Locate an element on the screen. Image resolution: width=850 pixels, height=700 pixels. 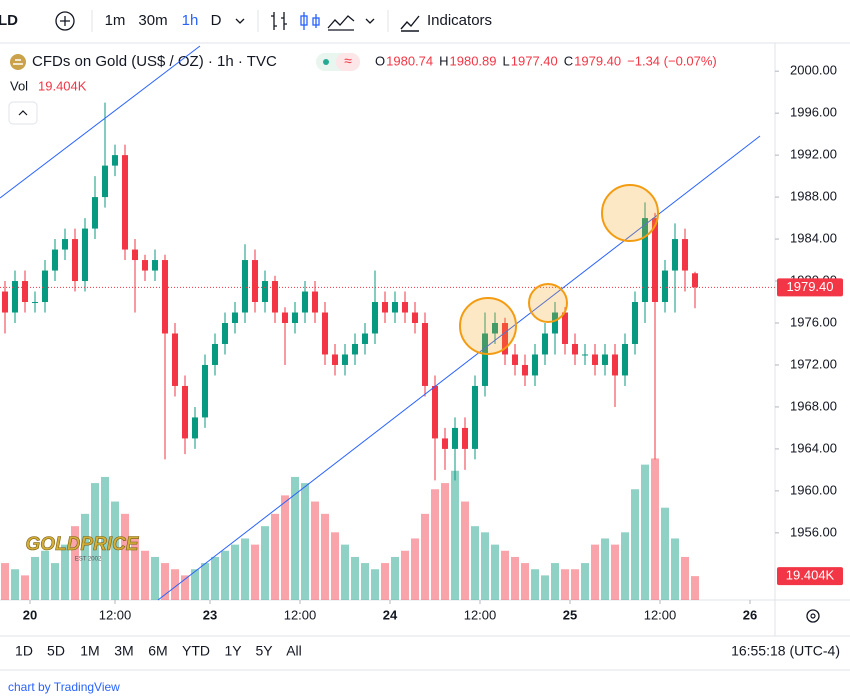
indicators-button: Indicators is located at coordinates (459, 20).